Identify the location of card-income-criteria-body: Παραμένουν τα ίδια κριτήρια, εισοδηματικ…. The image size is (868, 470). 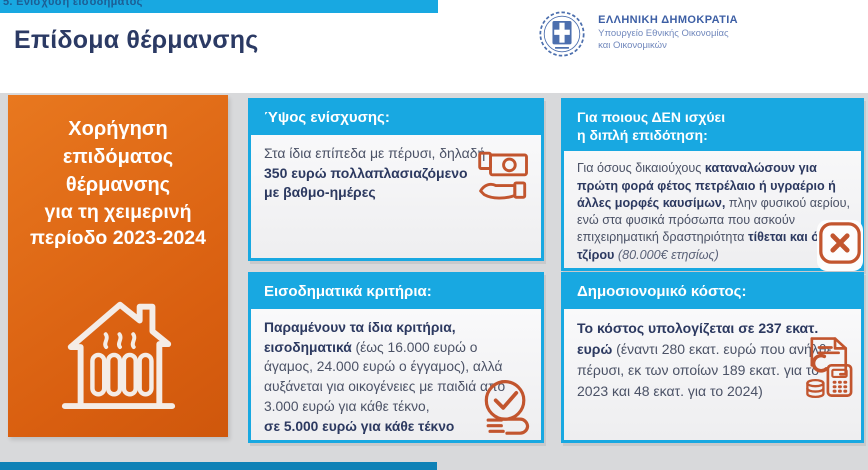
(396, 377).